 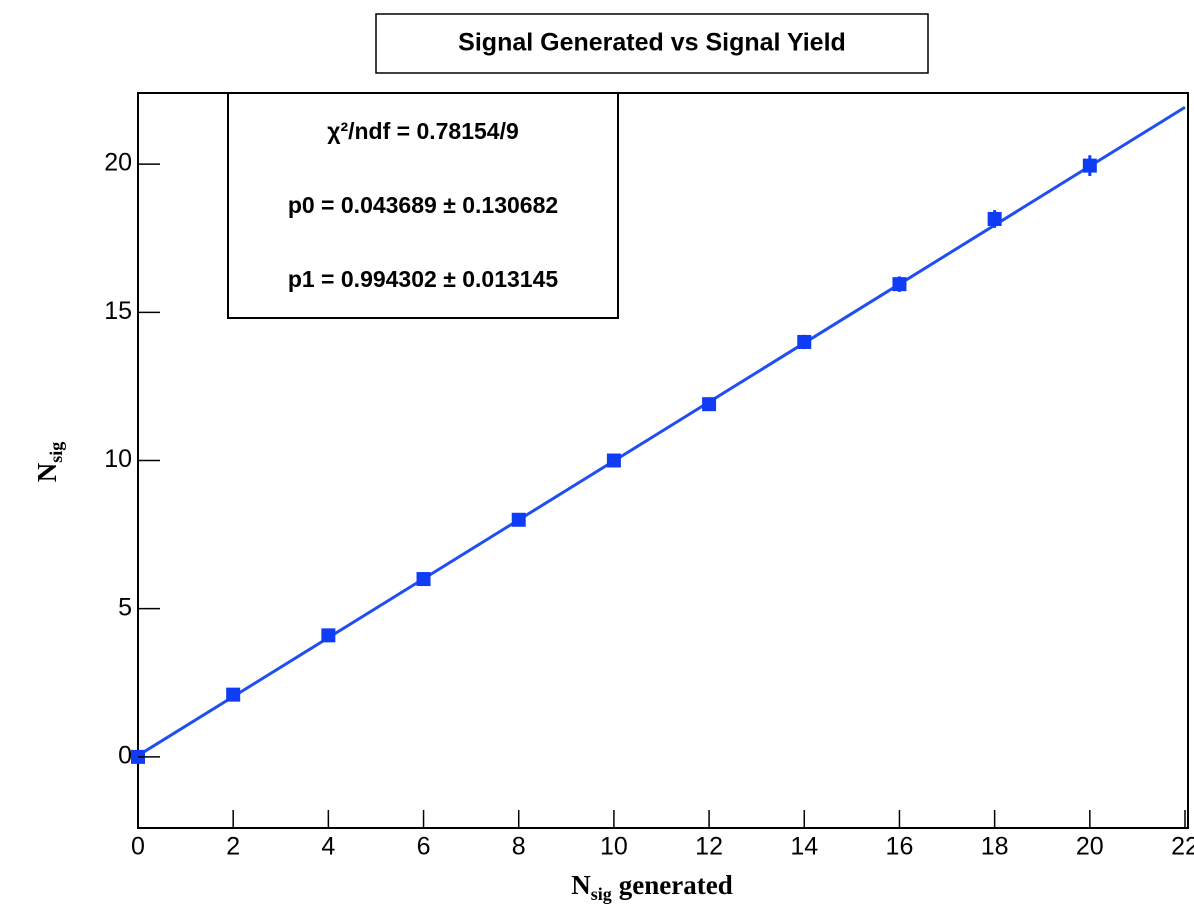 What do you see at coordinates (1182, 847) in the screenshot?
I see `x-tick-label: 22` at bounding box center [1182, 847].